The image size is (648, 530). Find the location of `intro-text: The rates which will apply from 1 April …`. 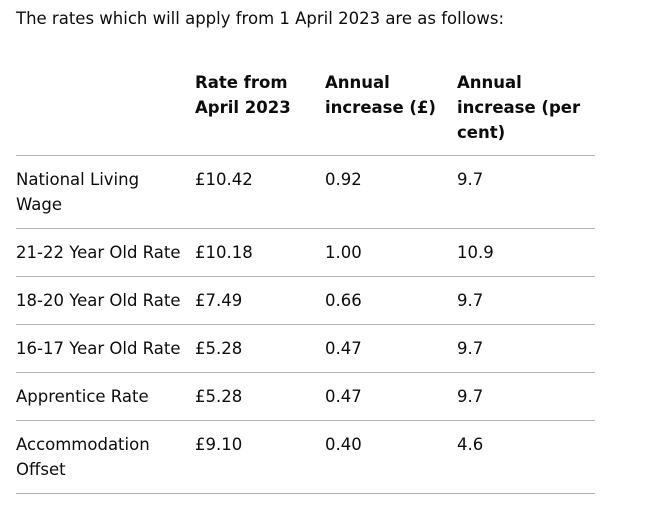

intro-text: The rates which will apply from 1 April … is located at coordinates (260, 18).